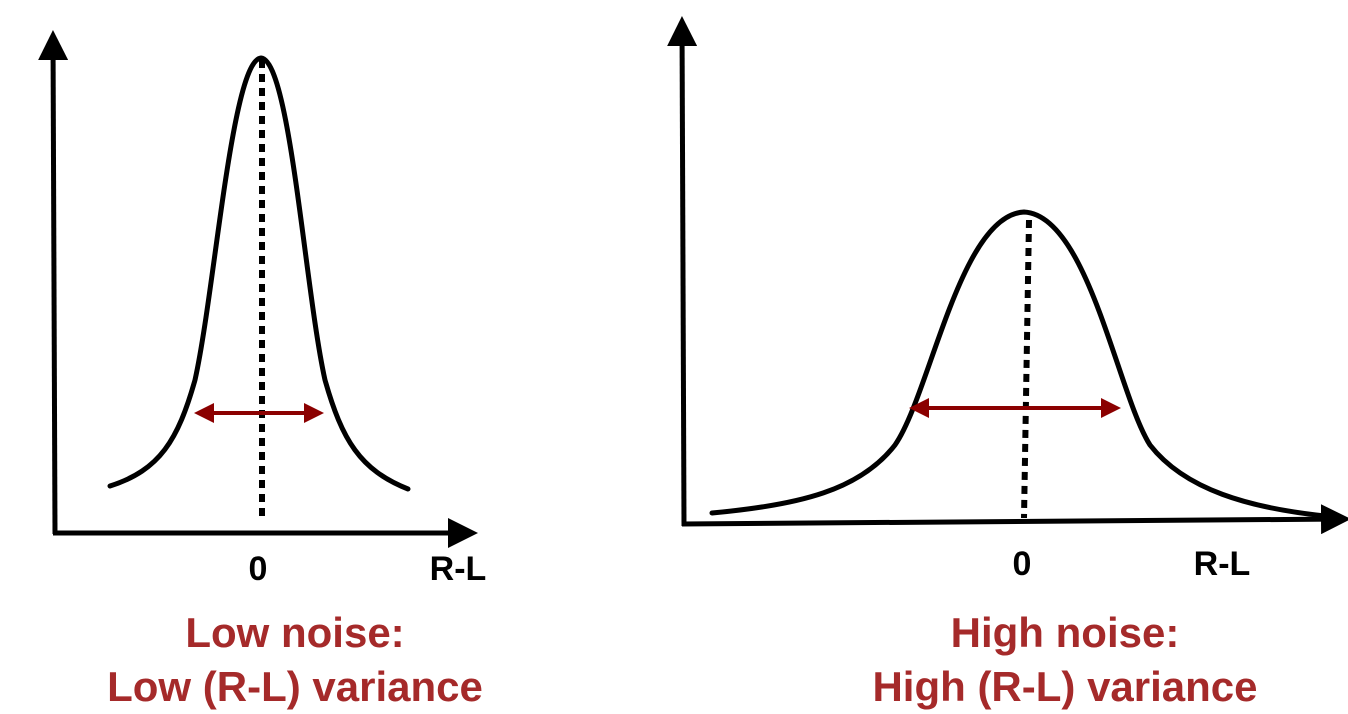 This screenshot has width=1348, height=714. What do you see at coordinates (295, 686) in the screenshot?
I see `low-noise-subtitle: Low (R-L) variance` at bounding box center [295, 686].